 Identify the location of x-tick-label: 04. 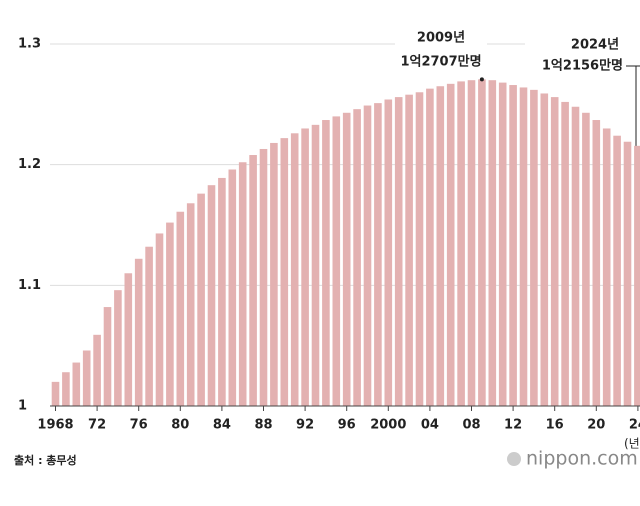
(430, 425).